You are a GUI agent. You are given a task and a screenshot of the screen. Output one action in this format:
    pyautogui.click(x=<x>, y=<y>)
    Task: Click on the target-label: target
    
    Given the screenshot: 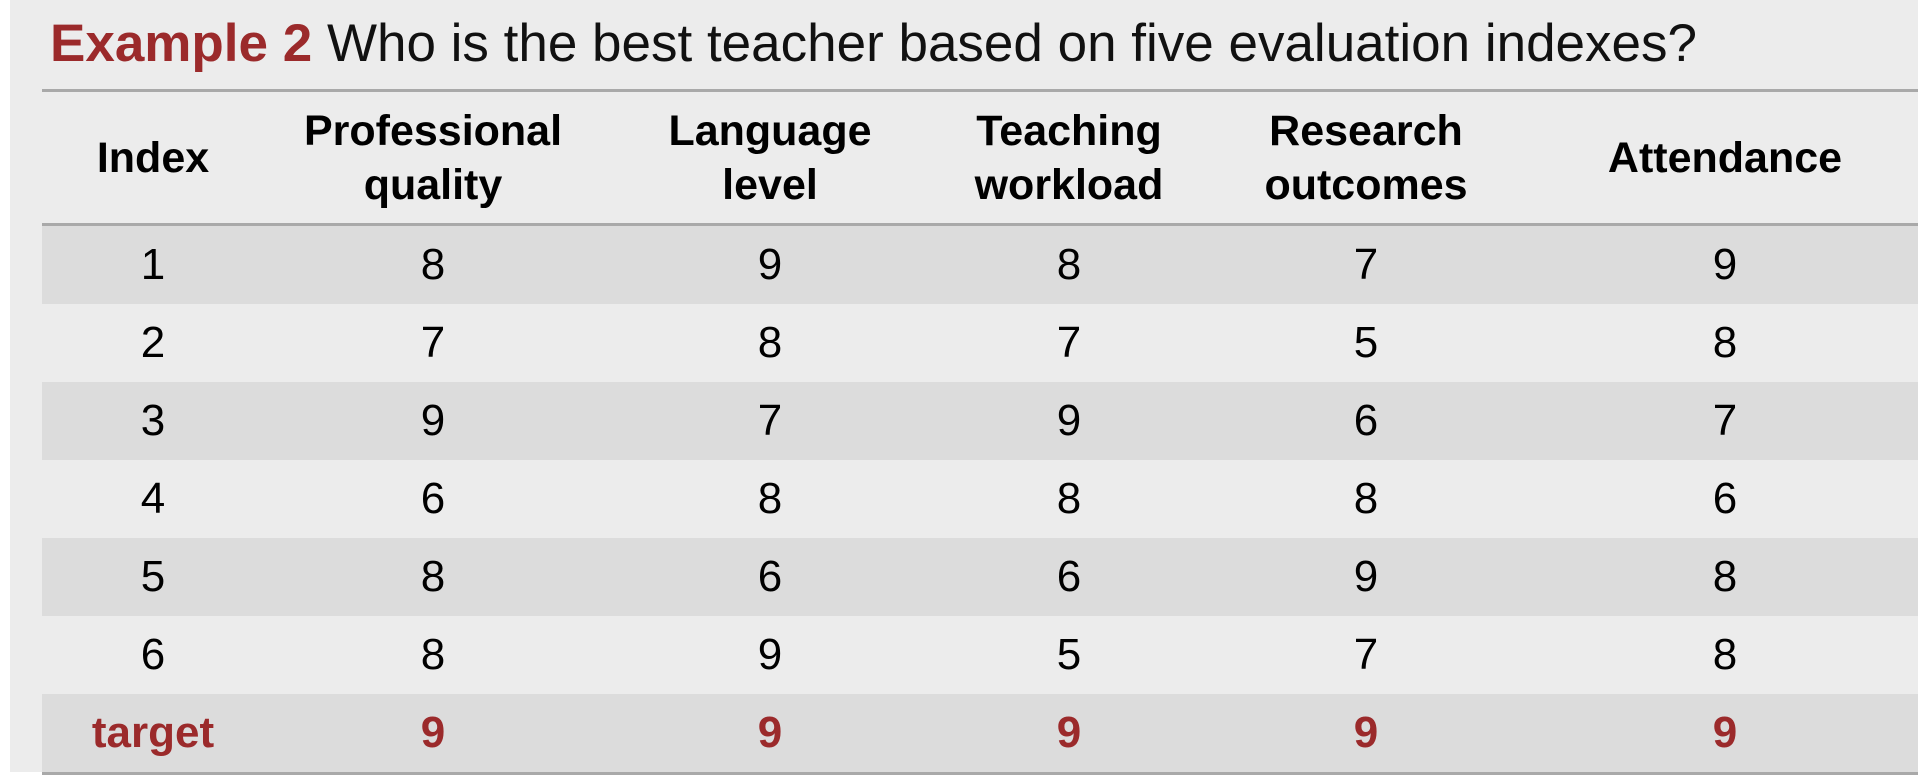 What is the action you would take?
    pyautogui.click(x=153, y=734)
    